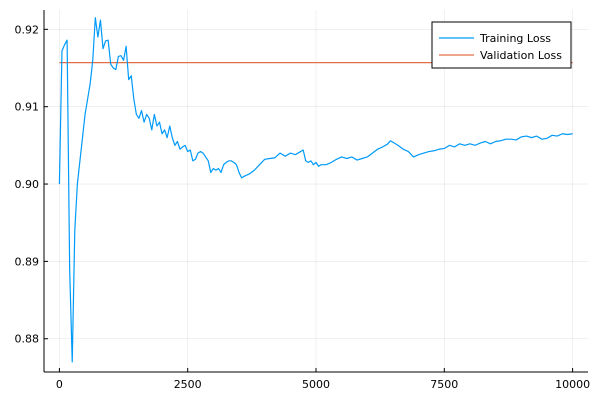 The width and height of the screenshot is (600, 400). Describe the element at coordinates (521, 55) in the screenshot. I see `legend-label-validation-loss: Validation Loss` at that location.